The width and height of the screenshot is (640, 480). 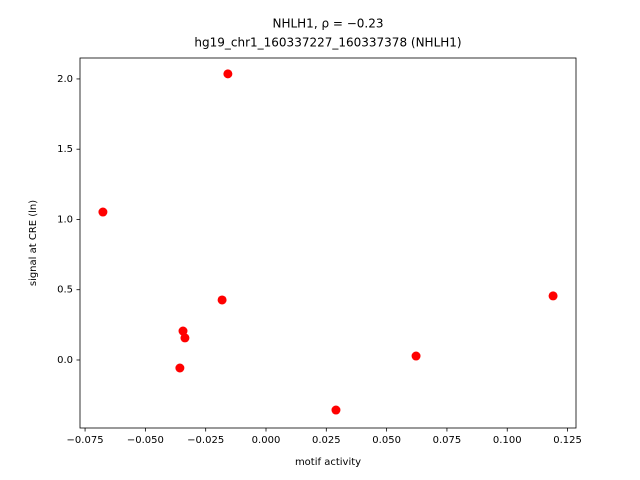 I want to click on y-tick-label: 0.0, so click(x=65, y=360).